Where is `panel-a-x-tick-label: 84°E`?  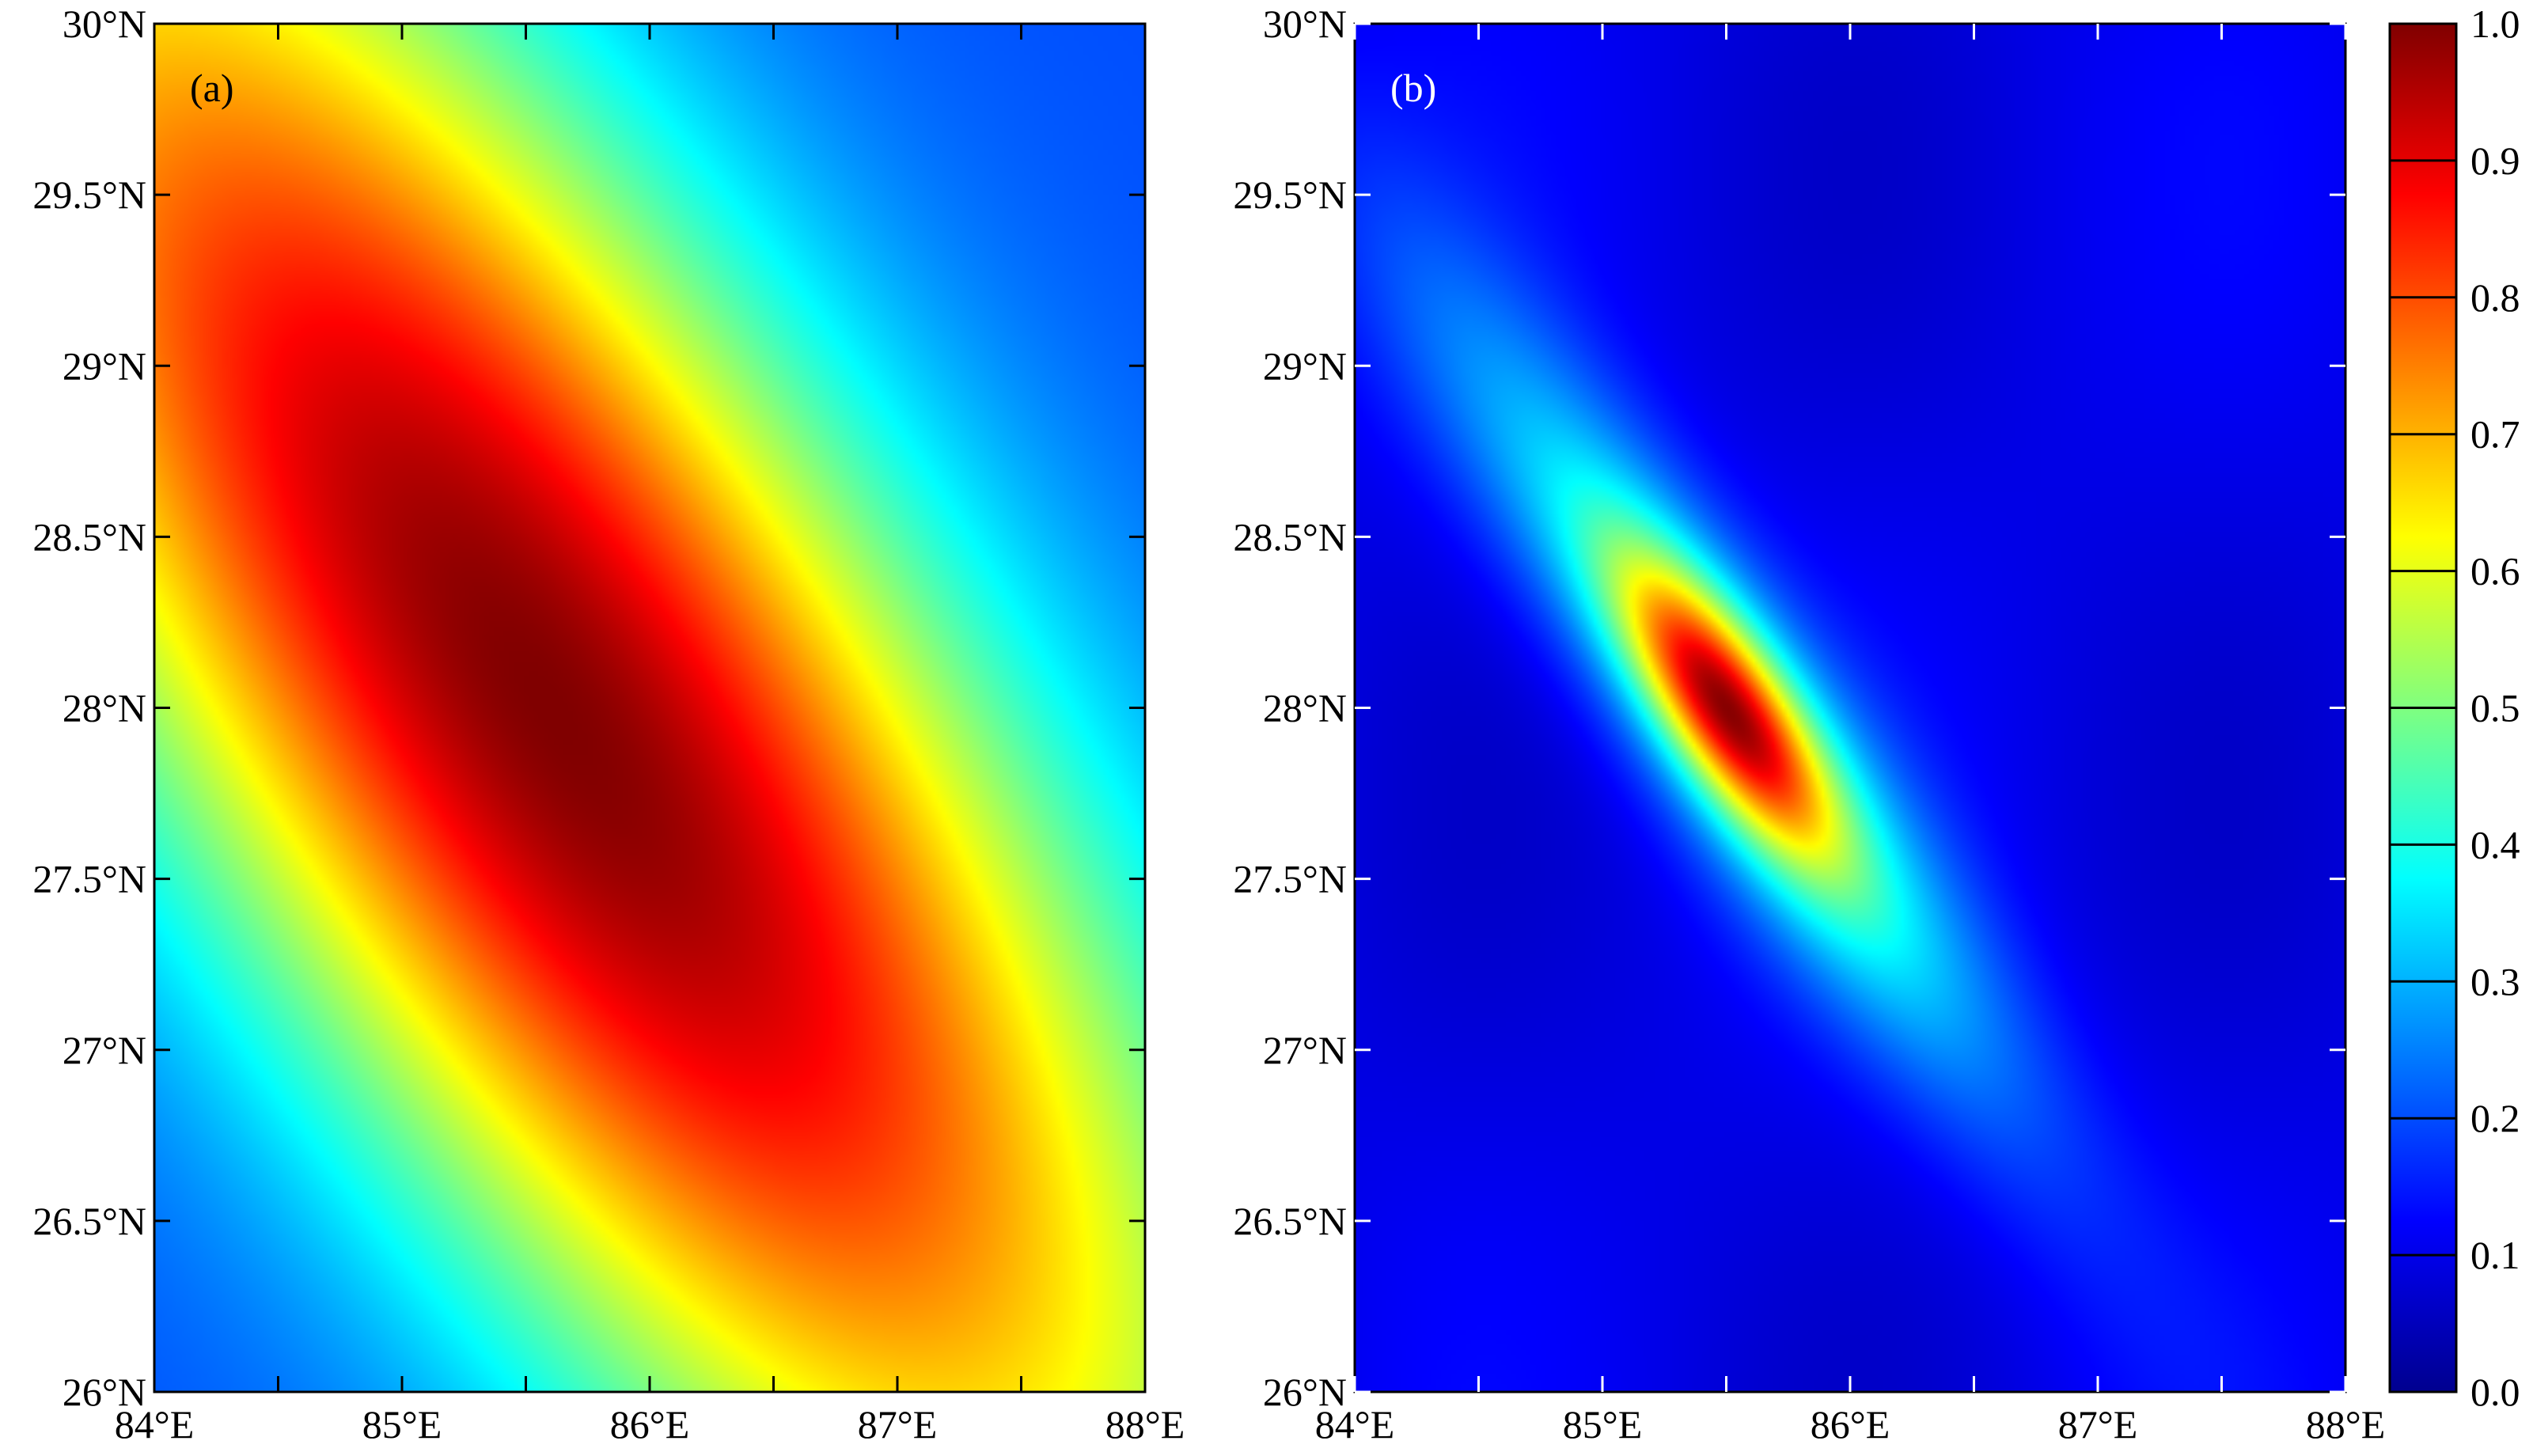
panel-a-x-tick-label: 84°E is located at coordinates (155, 1424).